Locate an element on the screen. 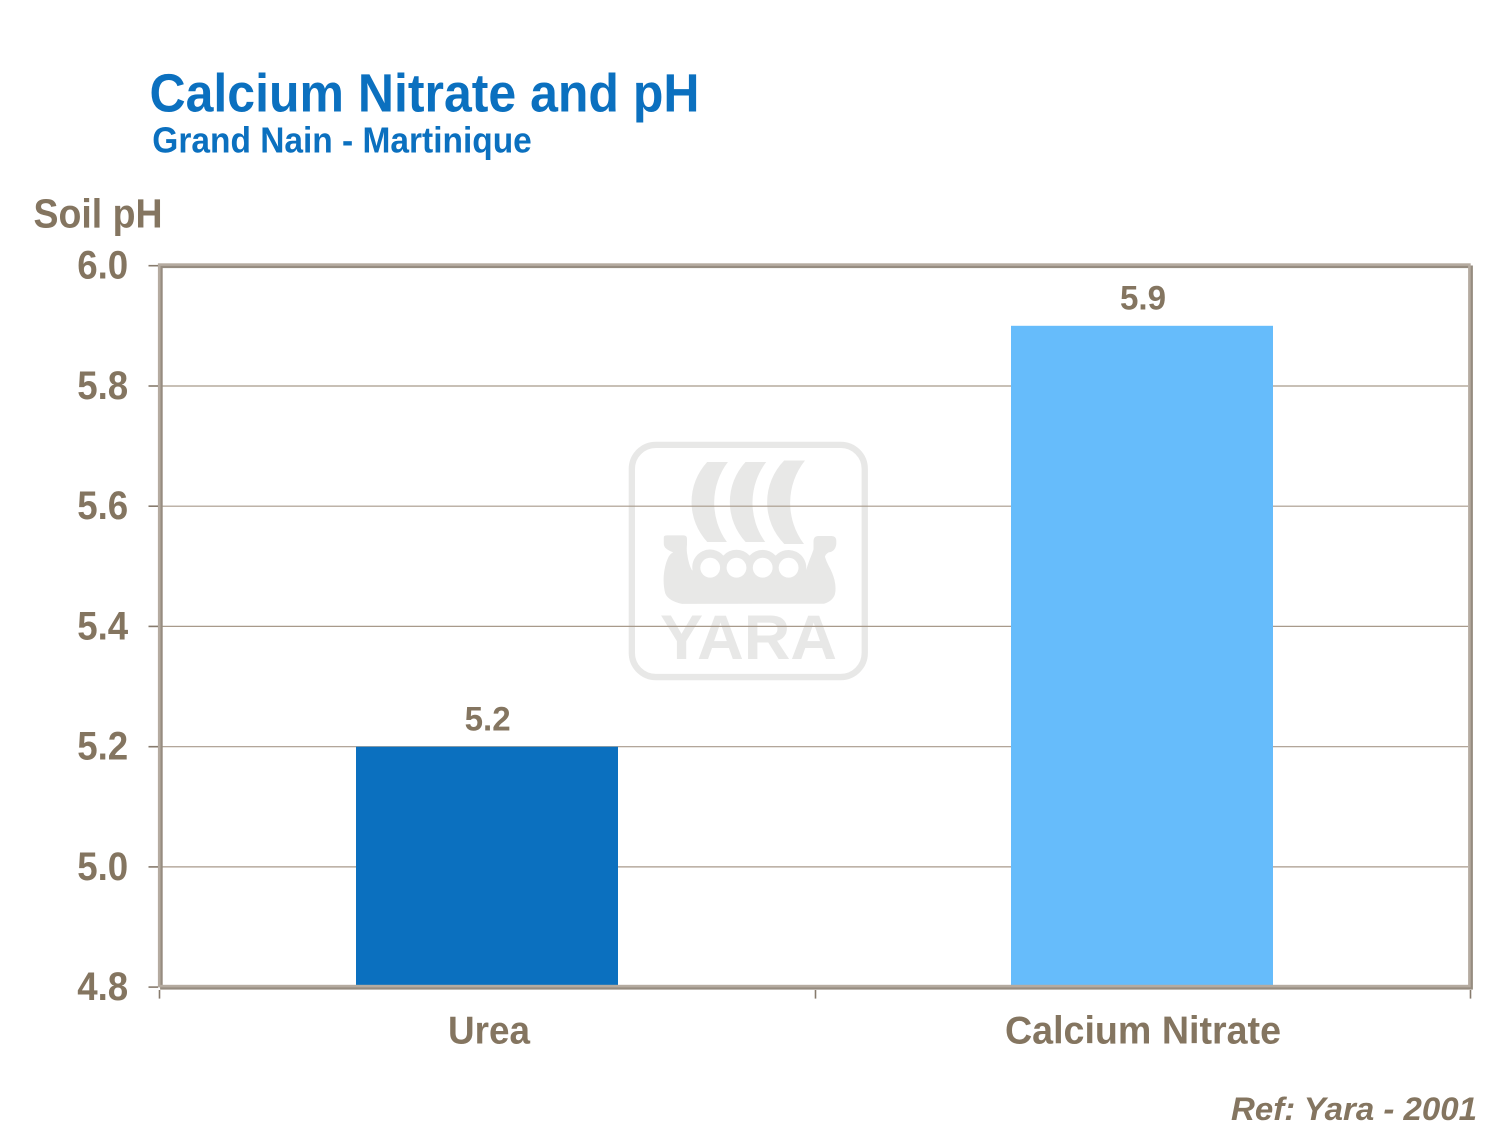  svg-text: 4.8 is located at coordinates (102, 987).